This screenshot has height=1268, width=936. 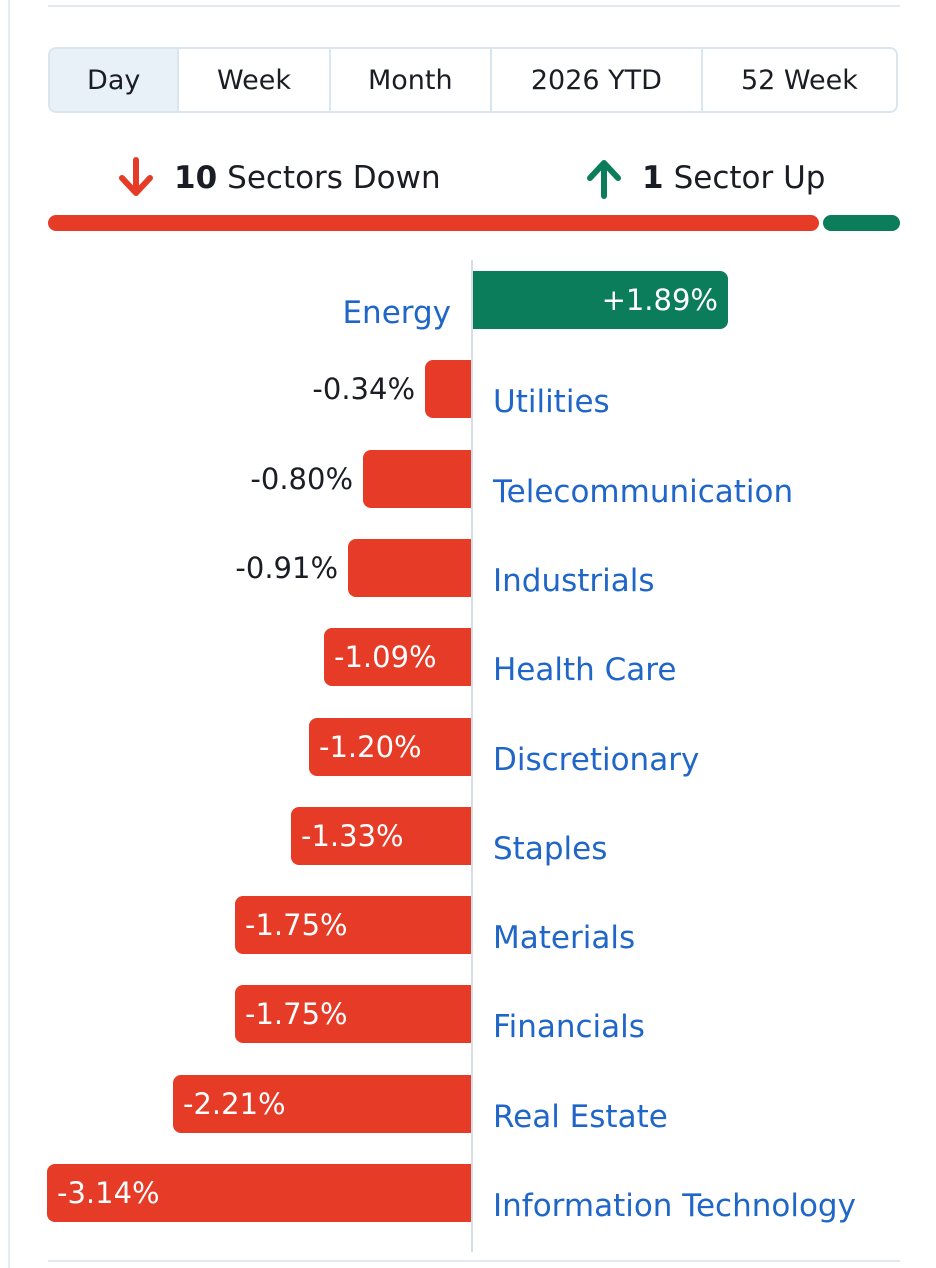 What do you see at coordinates (296, 1014) in the screenshot?
I see `value-label-financials: -1.75%` at bounding box center [296, 1014].